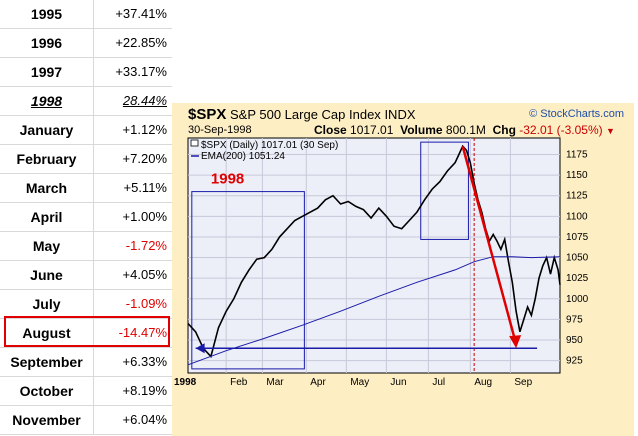 Image resolution: width=638 pixels, height=436 pixels. I want to click on stockcharts-credit: © StockCharts.com, so click(576, 114).